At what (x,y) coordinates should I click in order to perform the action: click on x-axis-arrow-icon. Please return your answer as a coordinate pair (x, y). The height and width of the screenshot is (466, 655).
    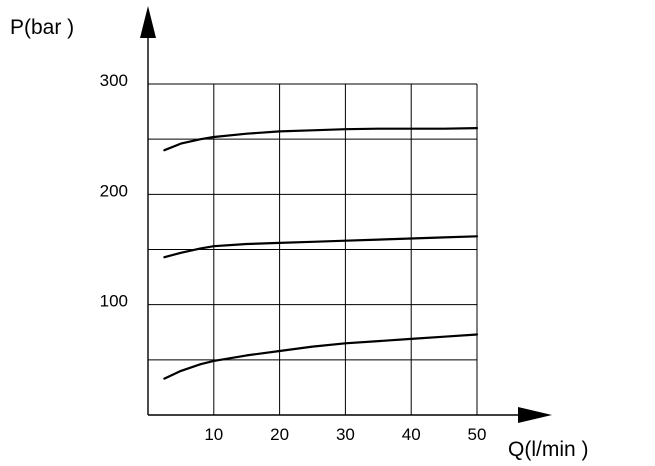
    Looking at the image, I should click on (535, 415).